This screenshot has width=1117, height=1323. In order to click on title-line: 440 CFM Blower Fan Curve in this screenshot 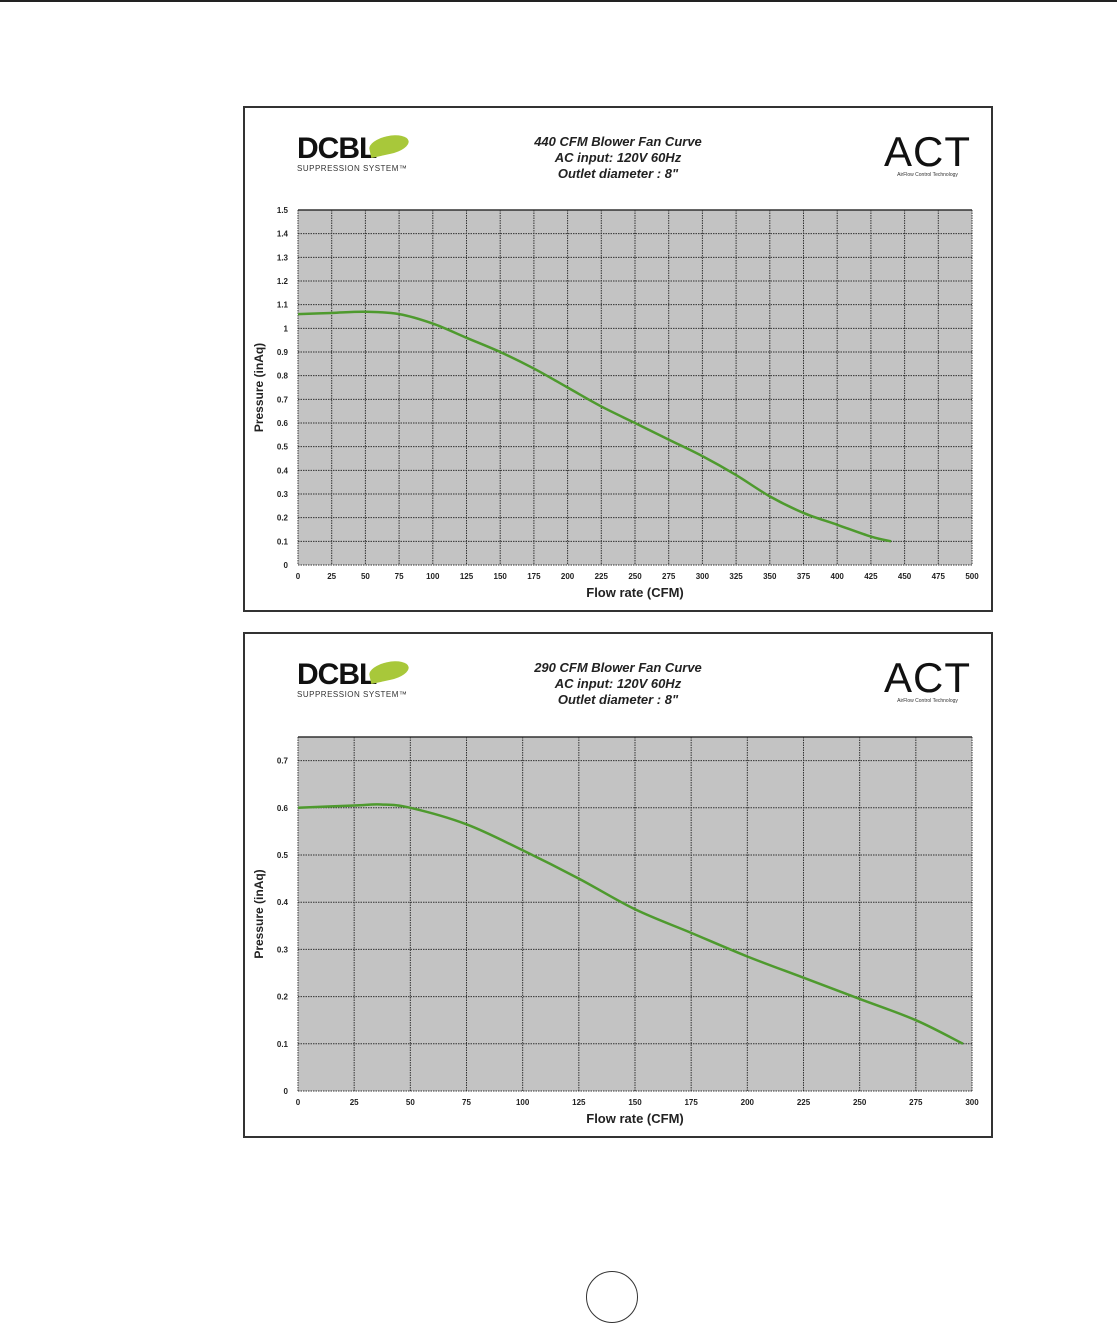, I will do `click(618, 141)`.